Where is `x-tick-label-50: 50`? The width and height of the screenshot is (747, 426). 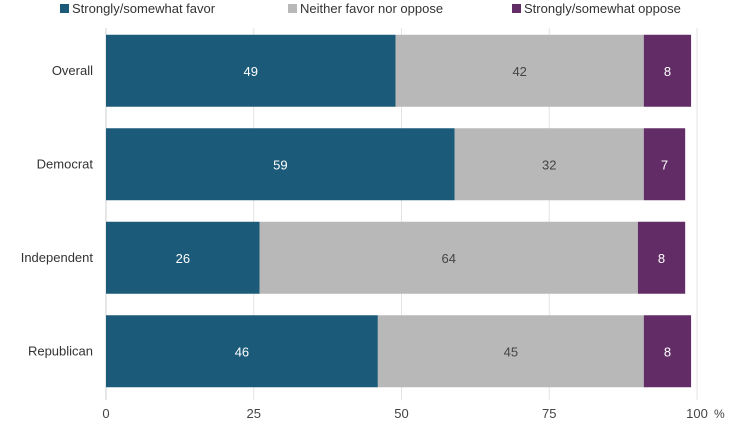
x-tick-label-50: 50 is located at coordinates (401, 413).